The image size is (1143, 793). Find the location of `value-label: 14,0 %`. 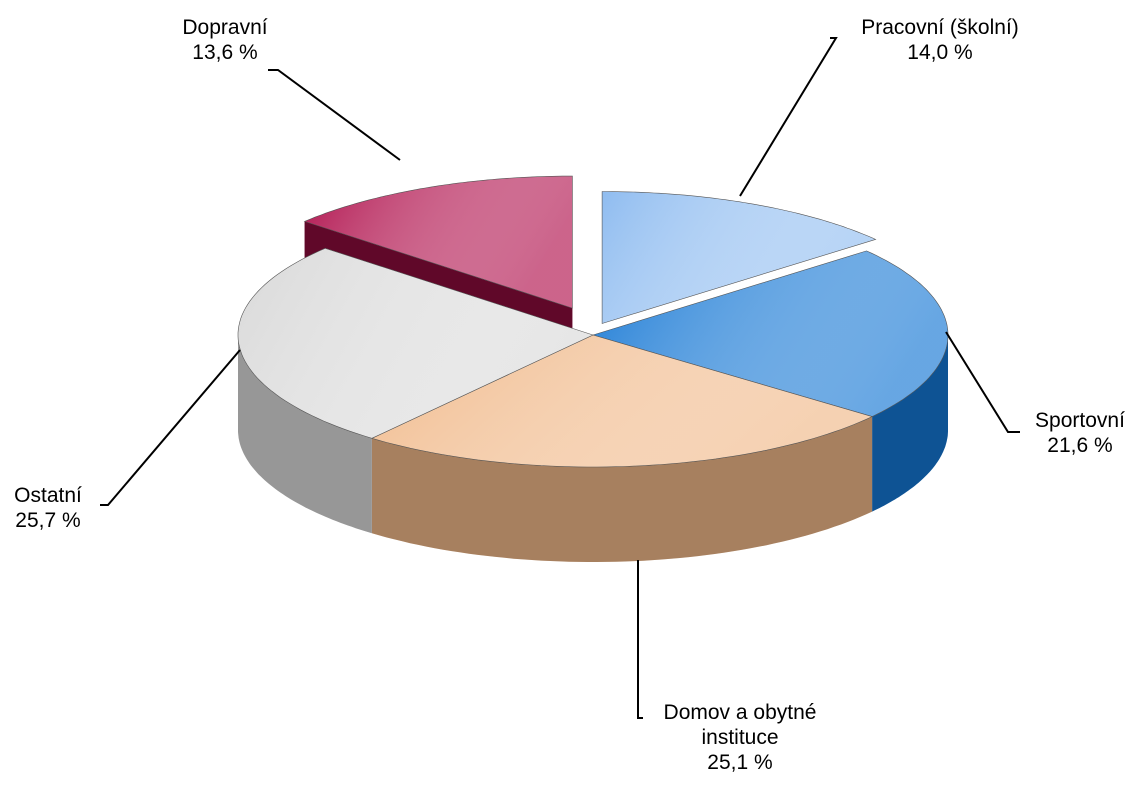

value-label: 14,0 % is located at coordinates (940, 52).